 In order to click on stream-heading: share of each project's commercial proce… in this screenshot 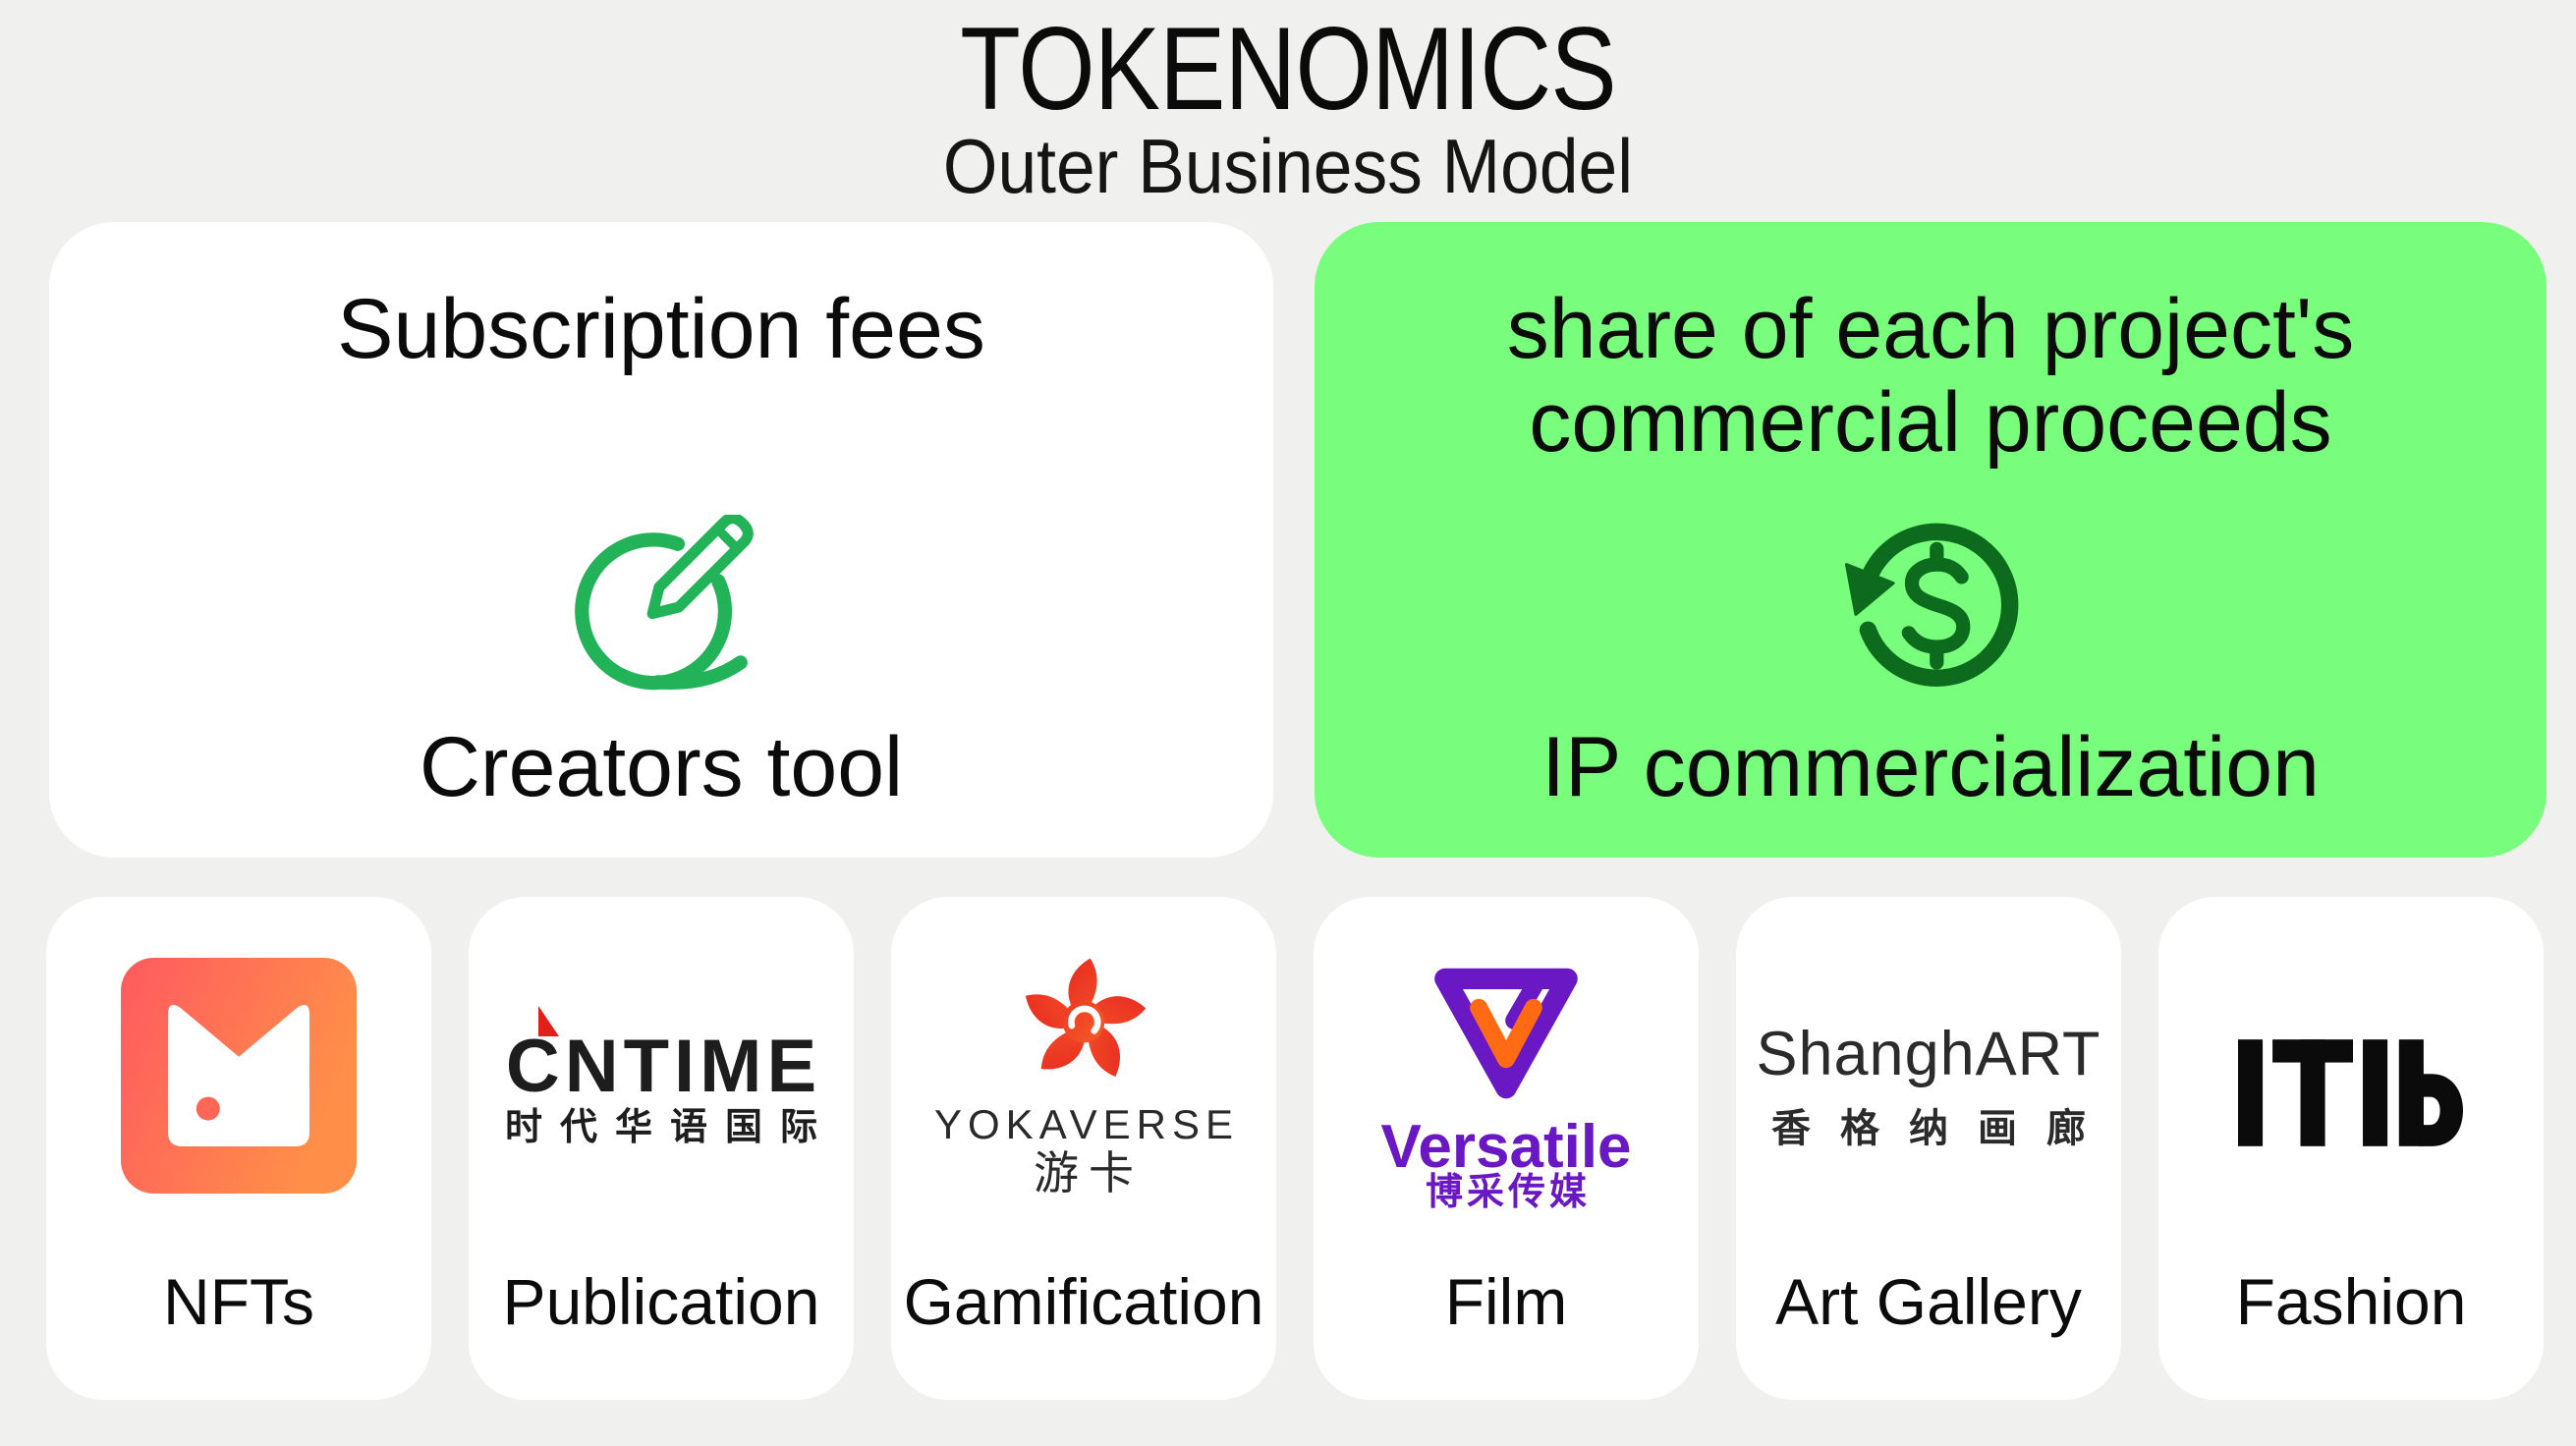, I will do `click(1931, 376)`.